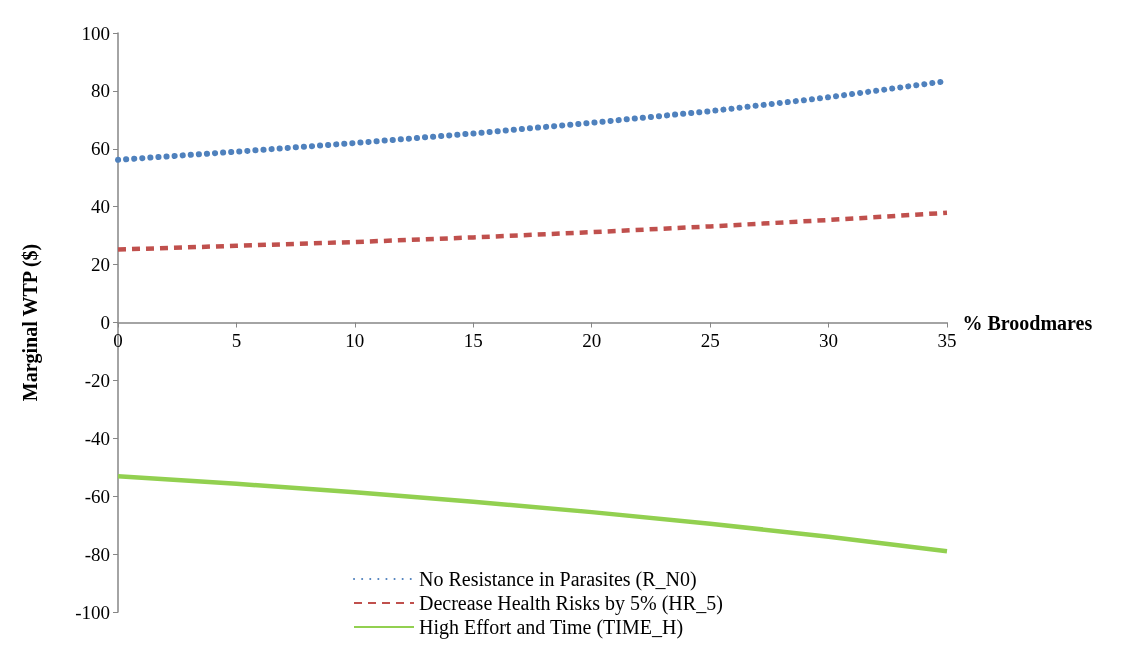 The height and width of the screenshot is (652, 1128). Describe the element at coordinates (710, 340) in the screenshot. I see `x-tick-label: 25` at that location.